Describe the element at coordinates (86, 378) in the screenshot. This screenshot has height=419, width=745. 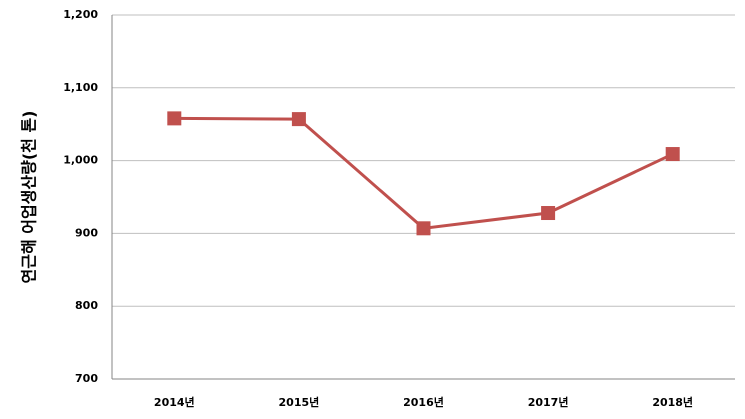
I see `y-tick-label: 700` at that location.